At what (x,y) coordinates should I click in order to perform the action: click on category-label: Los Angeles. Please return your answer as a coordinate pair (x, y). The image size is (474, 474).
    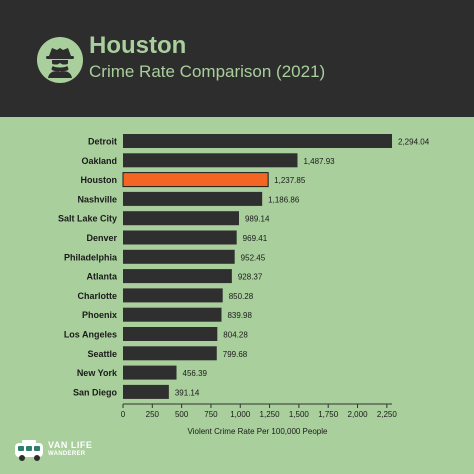
    Looking at the image, I should click on (90, 335).